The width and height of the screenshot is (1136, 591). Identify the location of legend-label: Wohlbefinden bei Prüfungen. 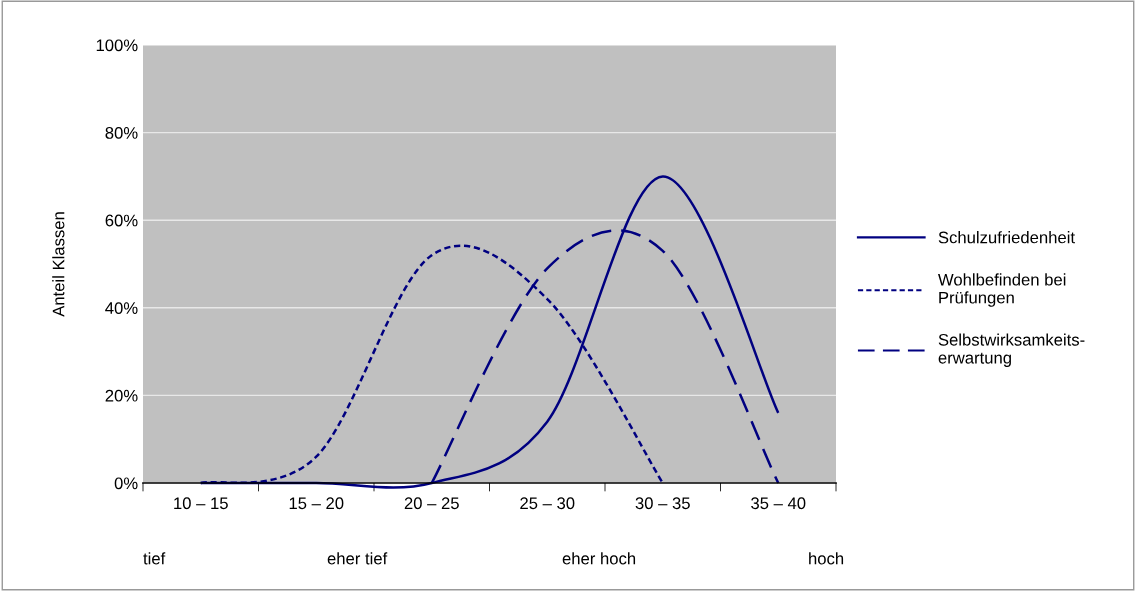
(1002, 290).